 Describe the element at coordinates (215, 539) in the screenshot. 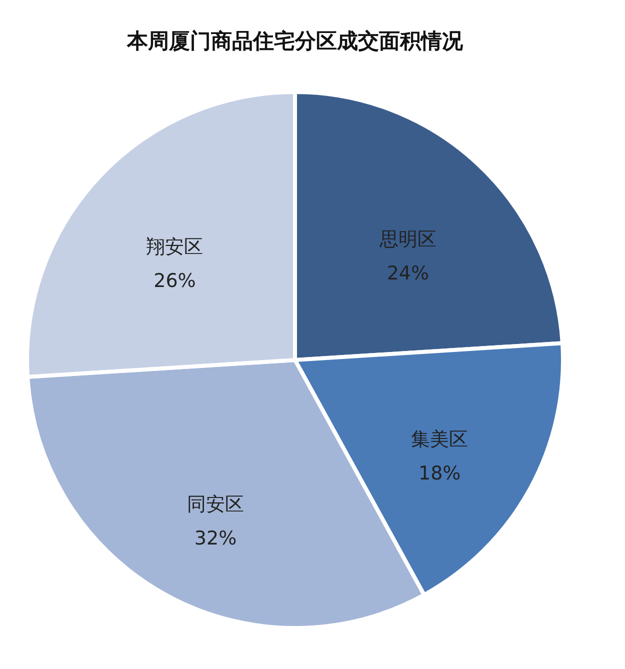

I see `data-label: 32%` at that location.